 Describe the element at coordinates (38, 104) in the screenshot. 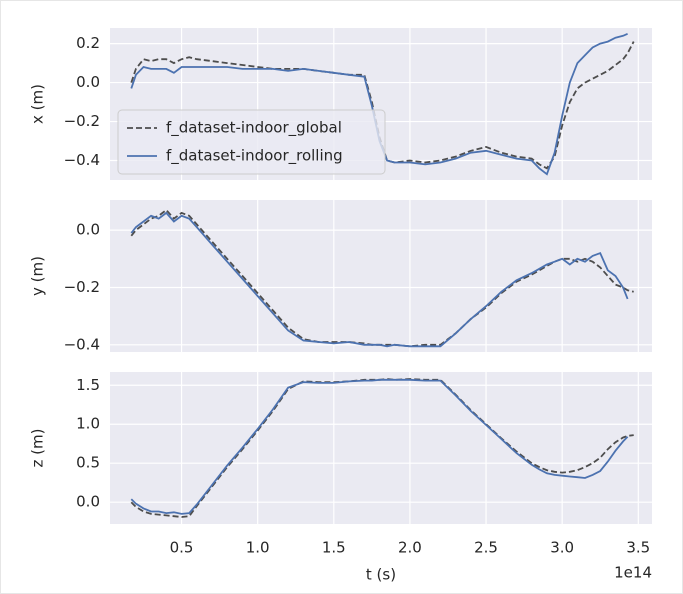

I see `y-axis-label: x (m)` at that location.